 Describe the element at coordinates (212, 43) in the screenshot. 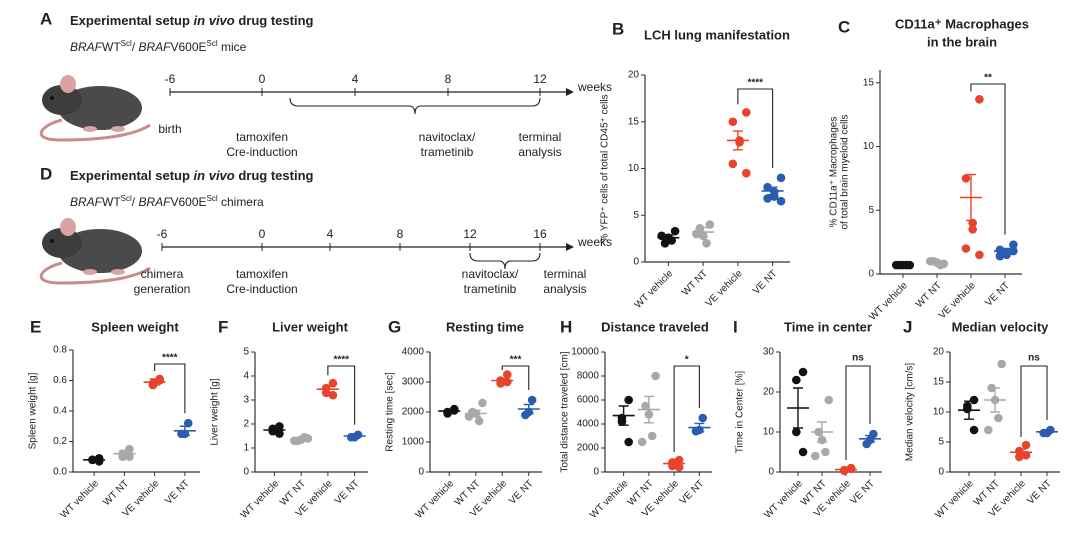

I see `subtitle-part: Scl` at that location.